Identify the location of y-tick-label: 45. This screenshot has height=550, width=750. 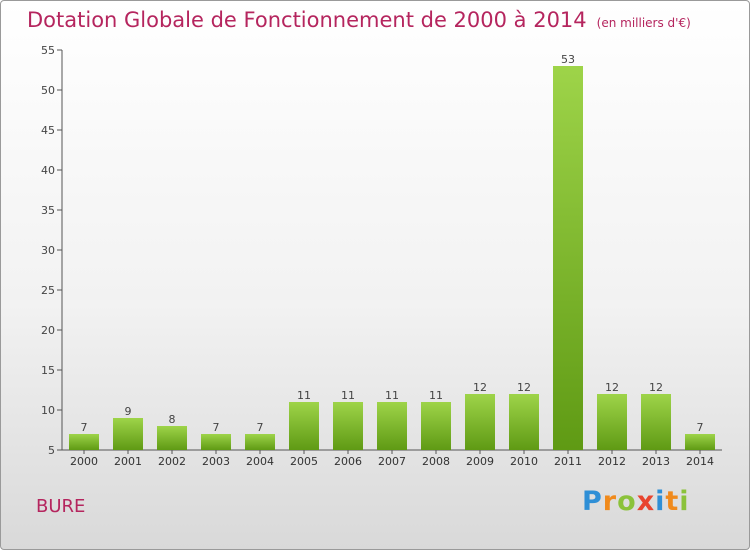
(48, 130).